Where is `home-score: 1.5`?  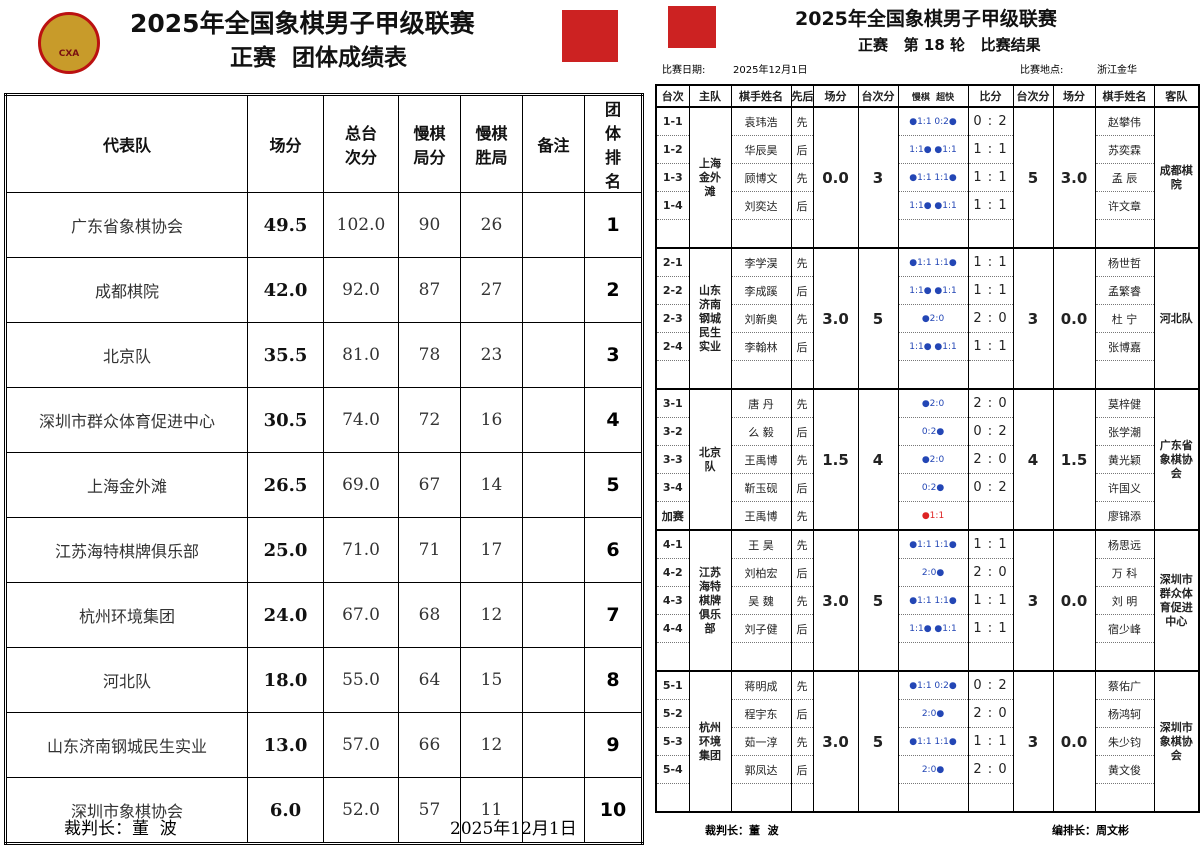
home-score: 1.5 is located at coordinates (835, 460).